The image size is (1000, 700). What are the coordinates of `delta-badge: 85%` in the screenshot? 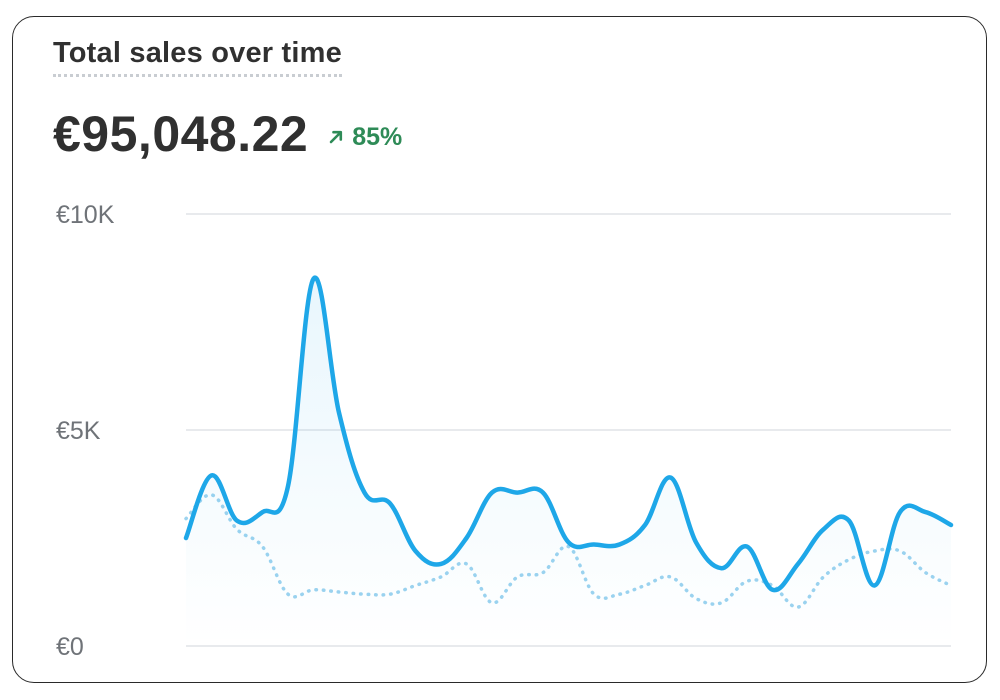 It's located at (365, 137).